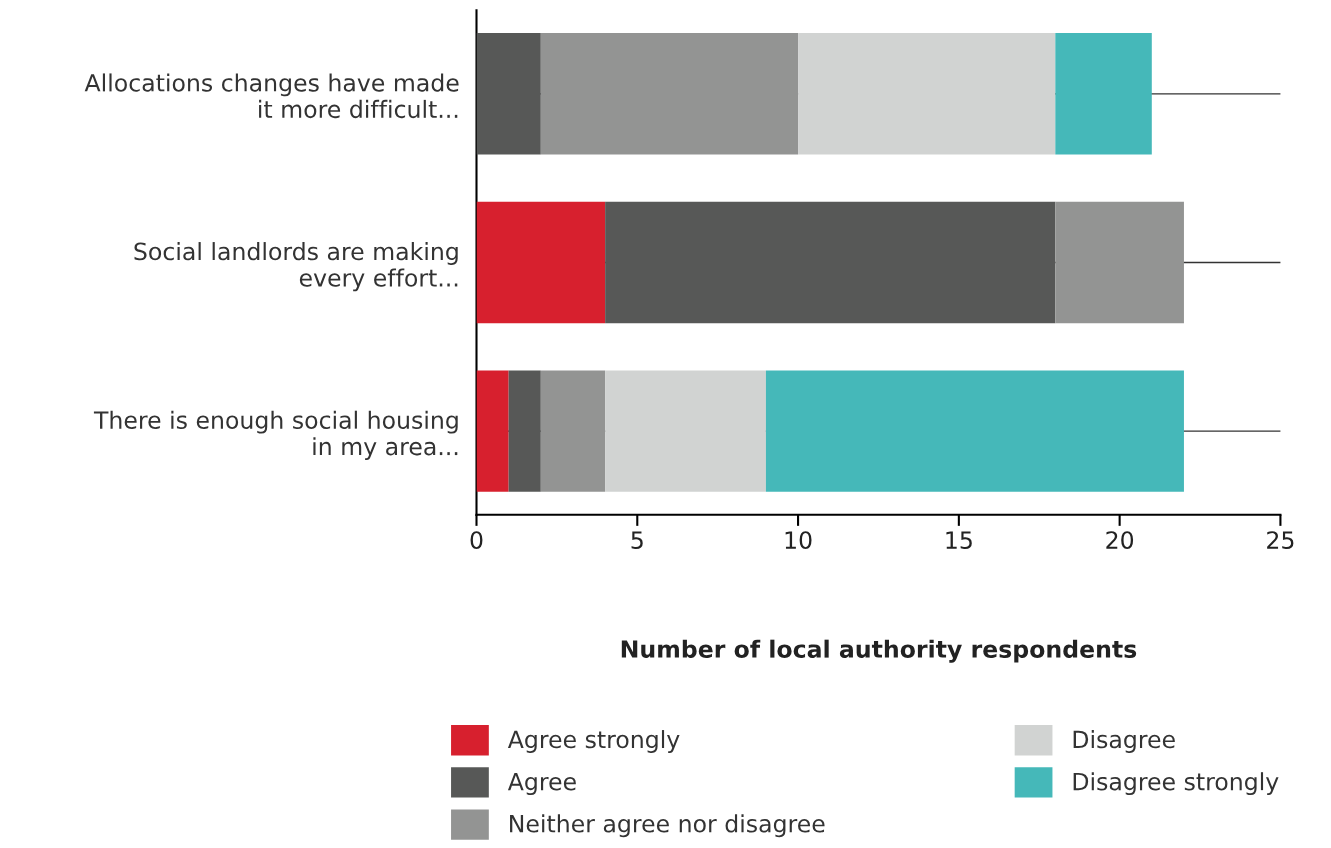 This screenshot has height=848, width=1331. What do you see at coordinates (637, 540) in the screenshot?
I see `x-tick-label: 5` at bounding box center [637, 540].